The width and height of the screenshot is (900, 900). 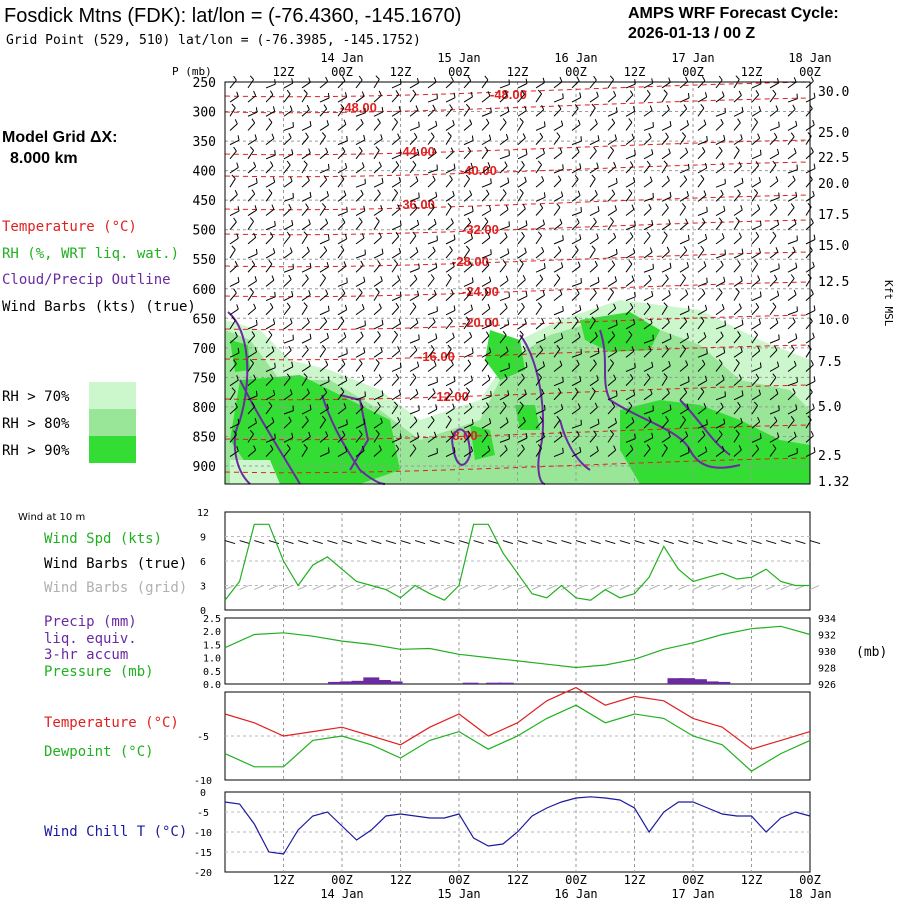 What do you see at coordinates (517, 105) in the screenshot?
I see `isotherm-line` at bounding box center [517, 105].